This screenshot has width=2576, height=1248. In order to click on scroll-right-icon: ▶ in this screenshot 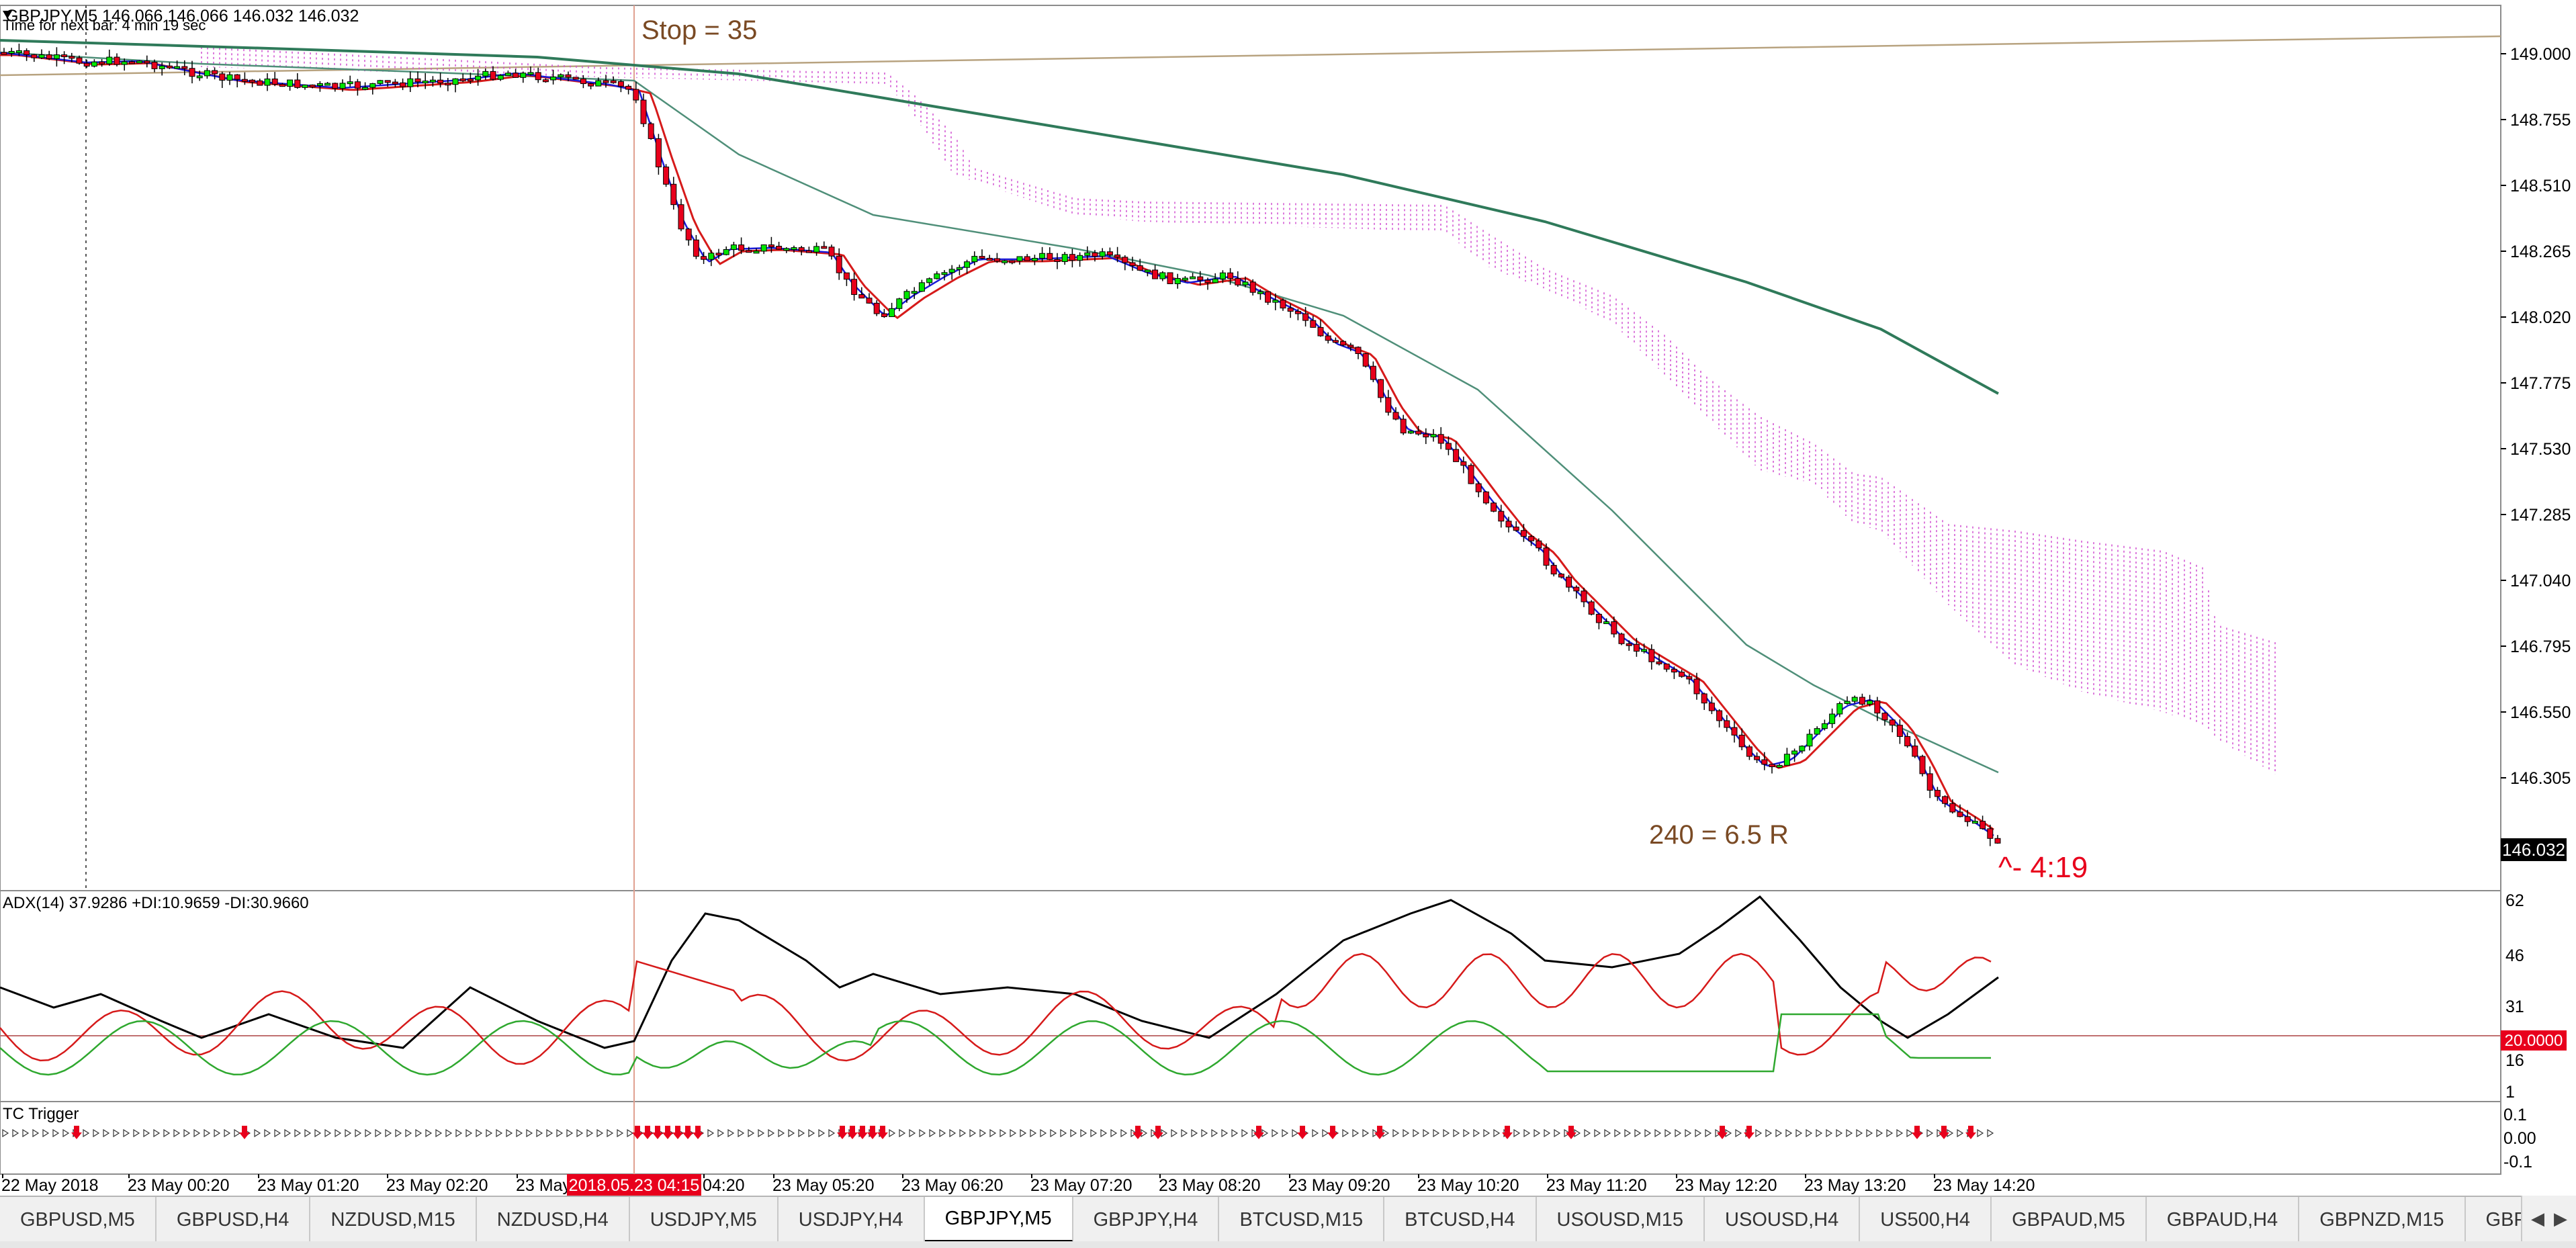, I will do `click(2561, 1218)`.